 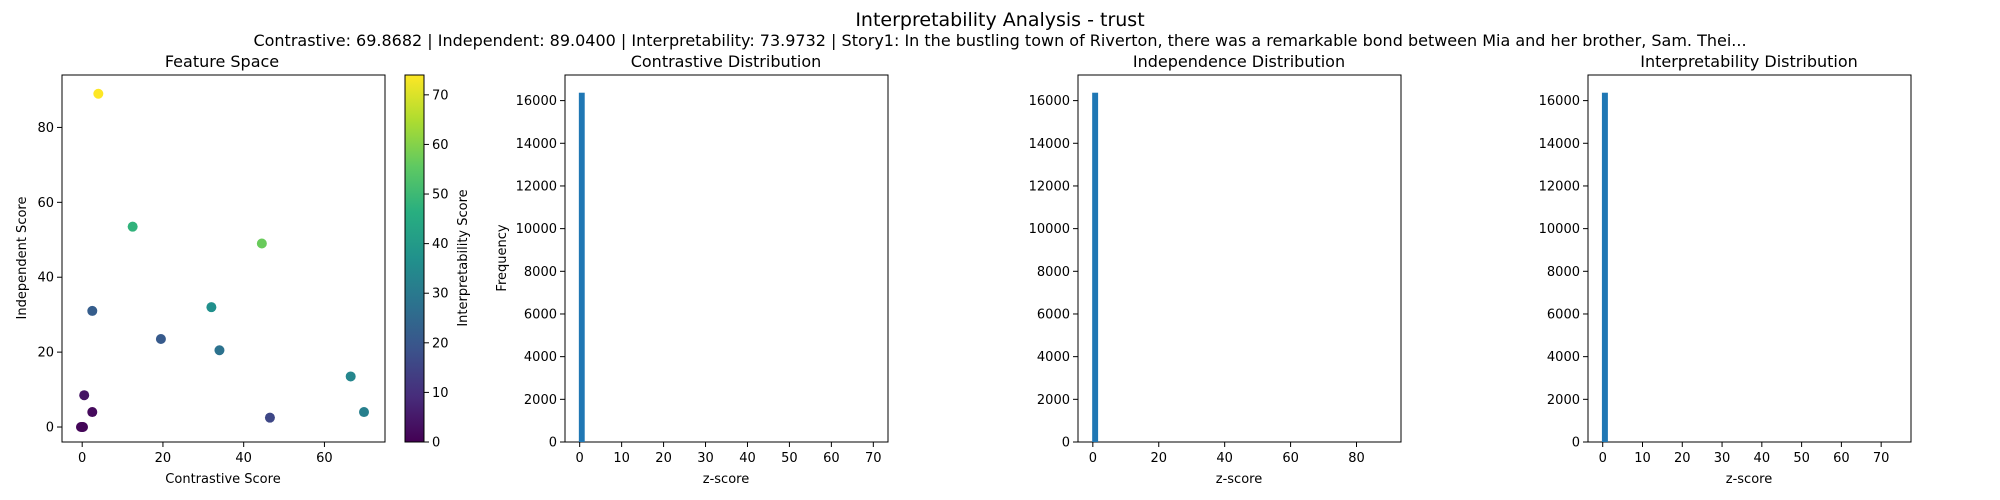 I want to click on hist1-ytick-label: 2000, so click(x=540, y=400).